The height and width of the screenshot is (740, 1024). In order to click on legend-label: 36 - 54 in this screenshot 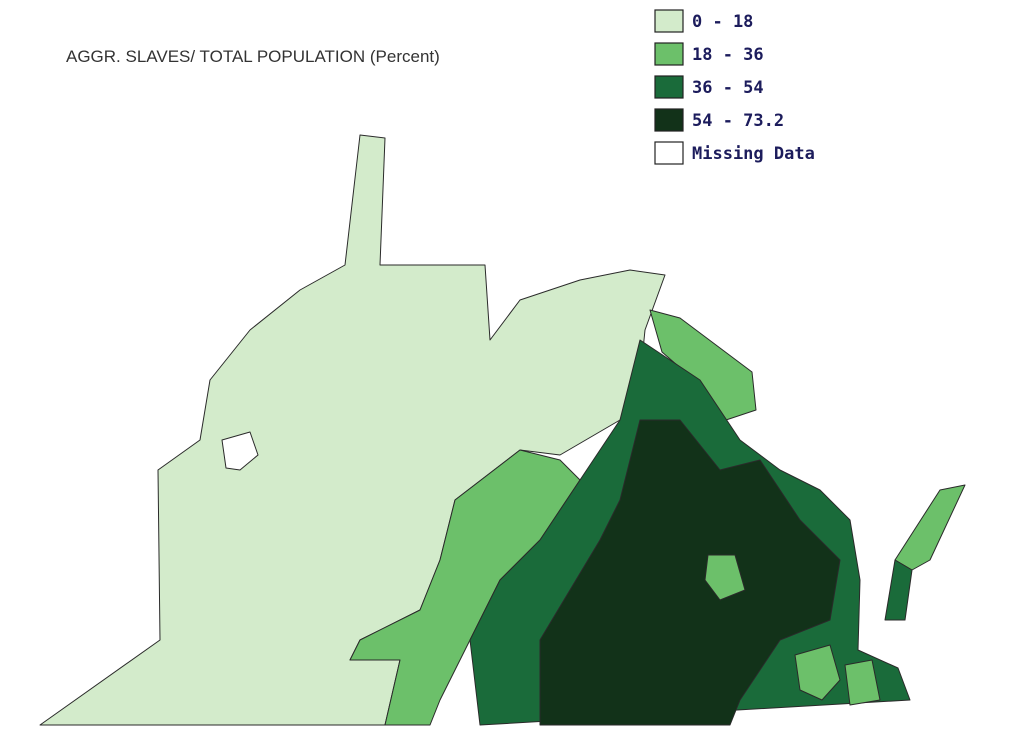, I will do `click(728, 88)`.